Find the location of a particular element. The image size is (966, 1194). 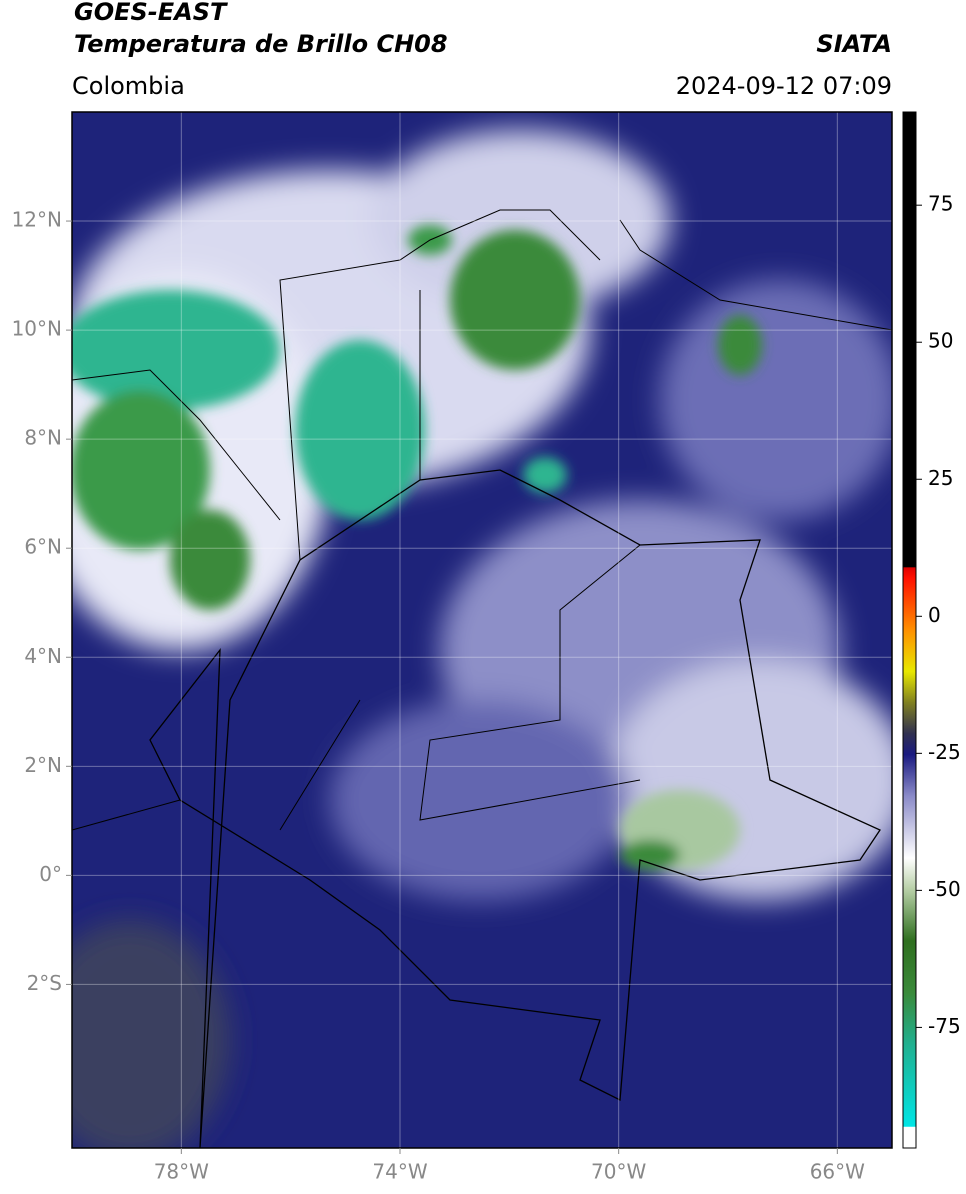

title: GOES-EAST is located at coordinates (151, 13).